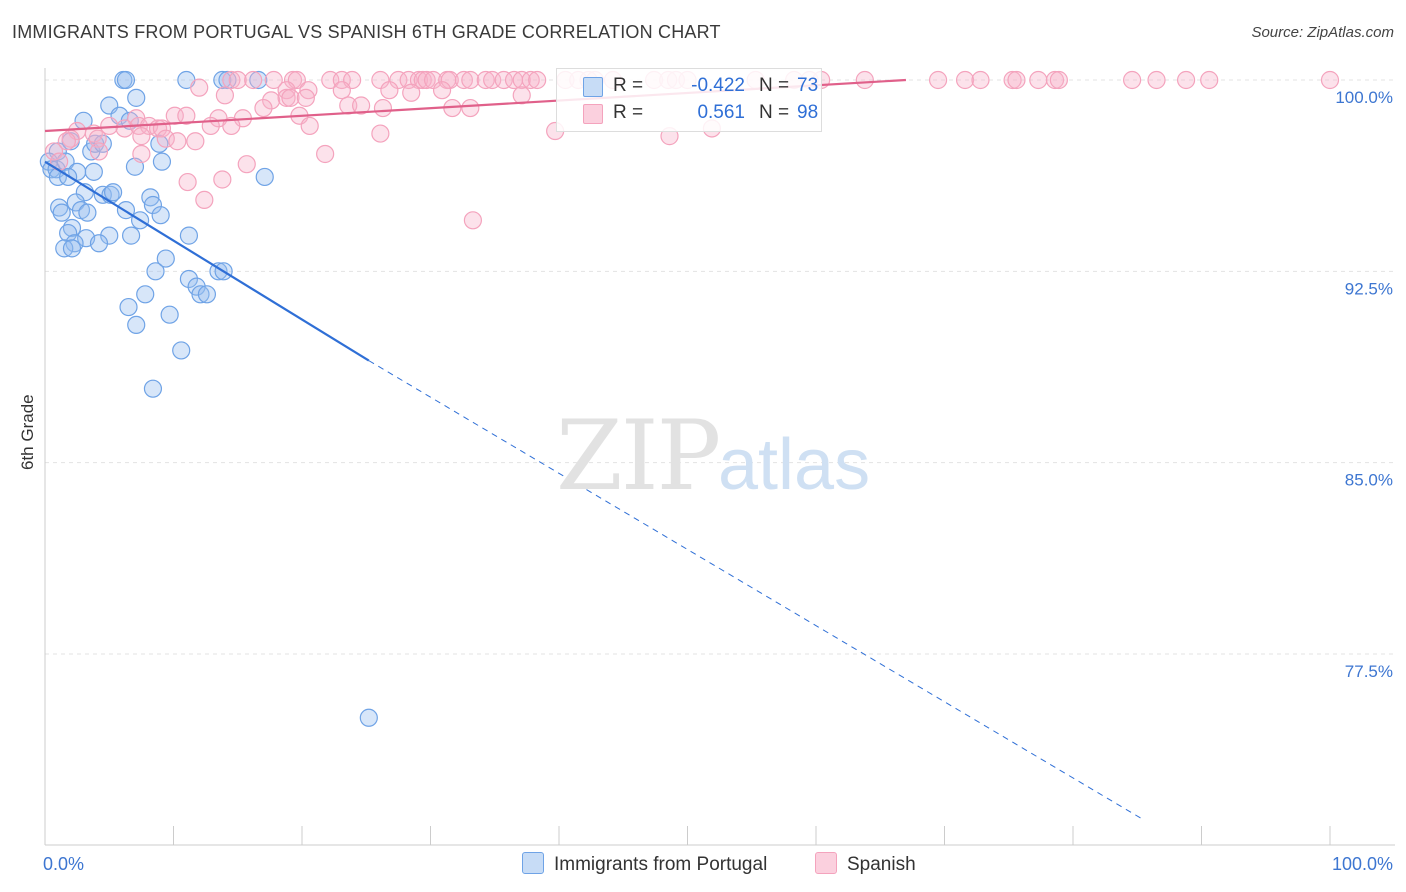 This screenshot has width=1406, height=892. What do you see at coordinates (207, 261) in the screenshot?
I see `trend-line-portugal` at bounding box center [207, 261].